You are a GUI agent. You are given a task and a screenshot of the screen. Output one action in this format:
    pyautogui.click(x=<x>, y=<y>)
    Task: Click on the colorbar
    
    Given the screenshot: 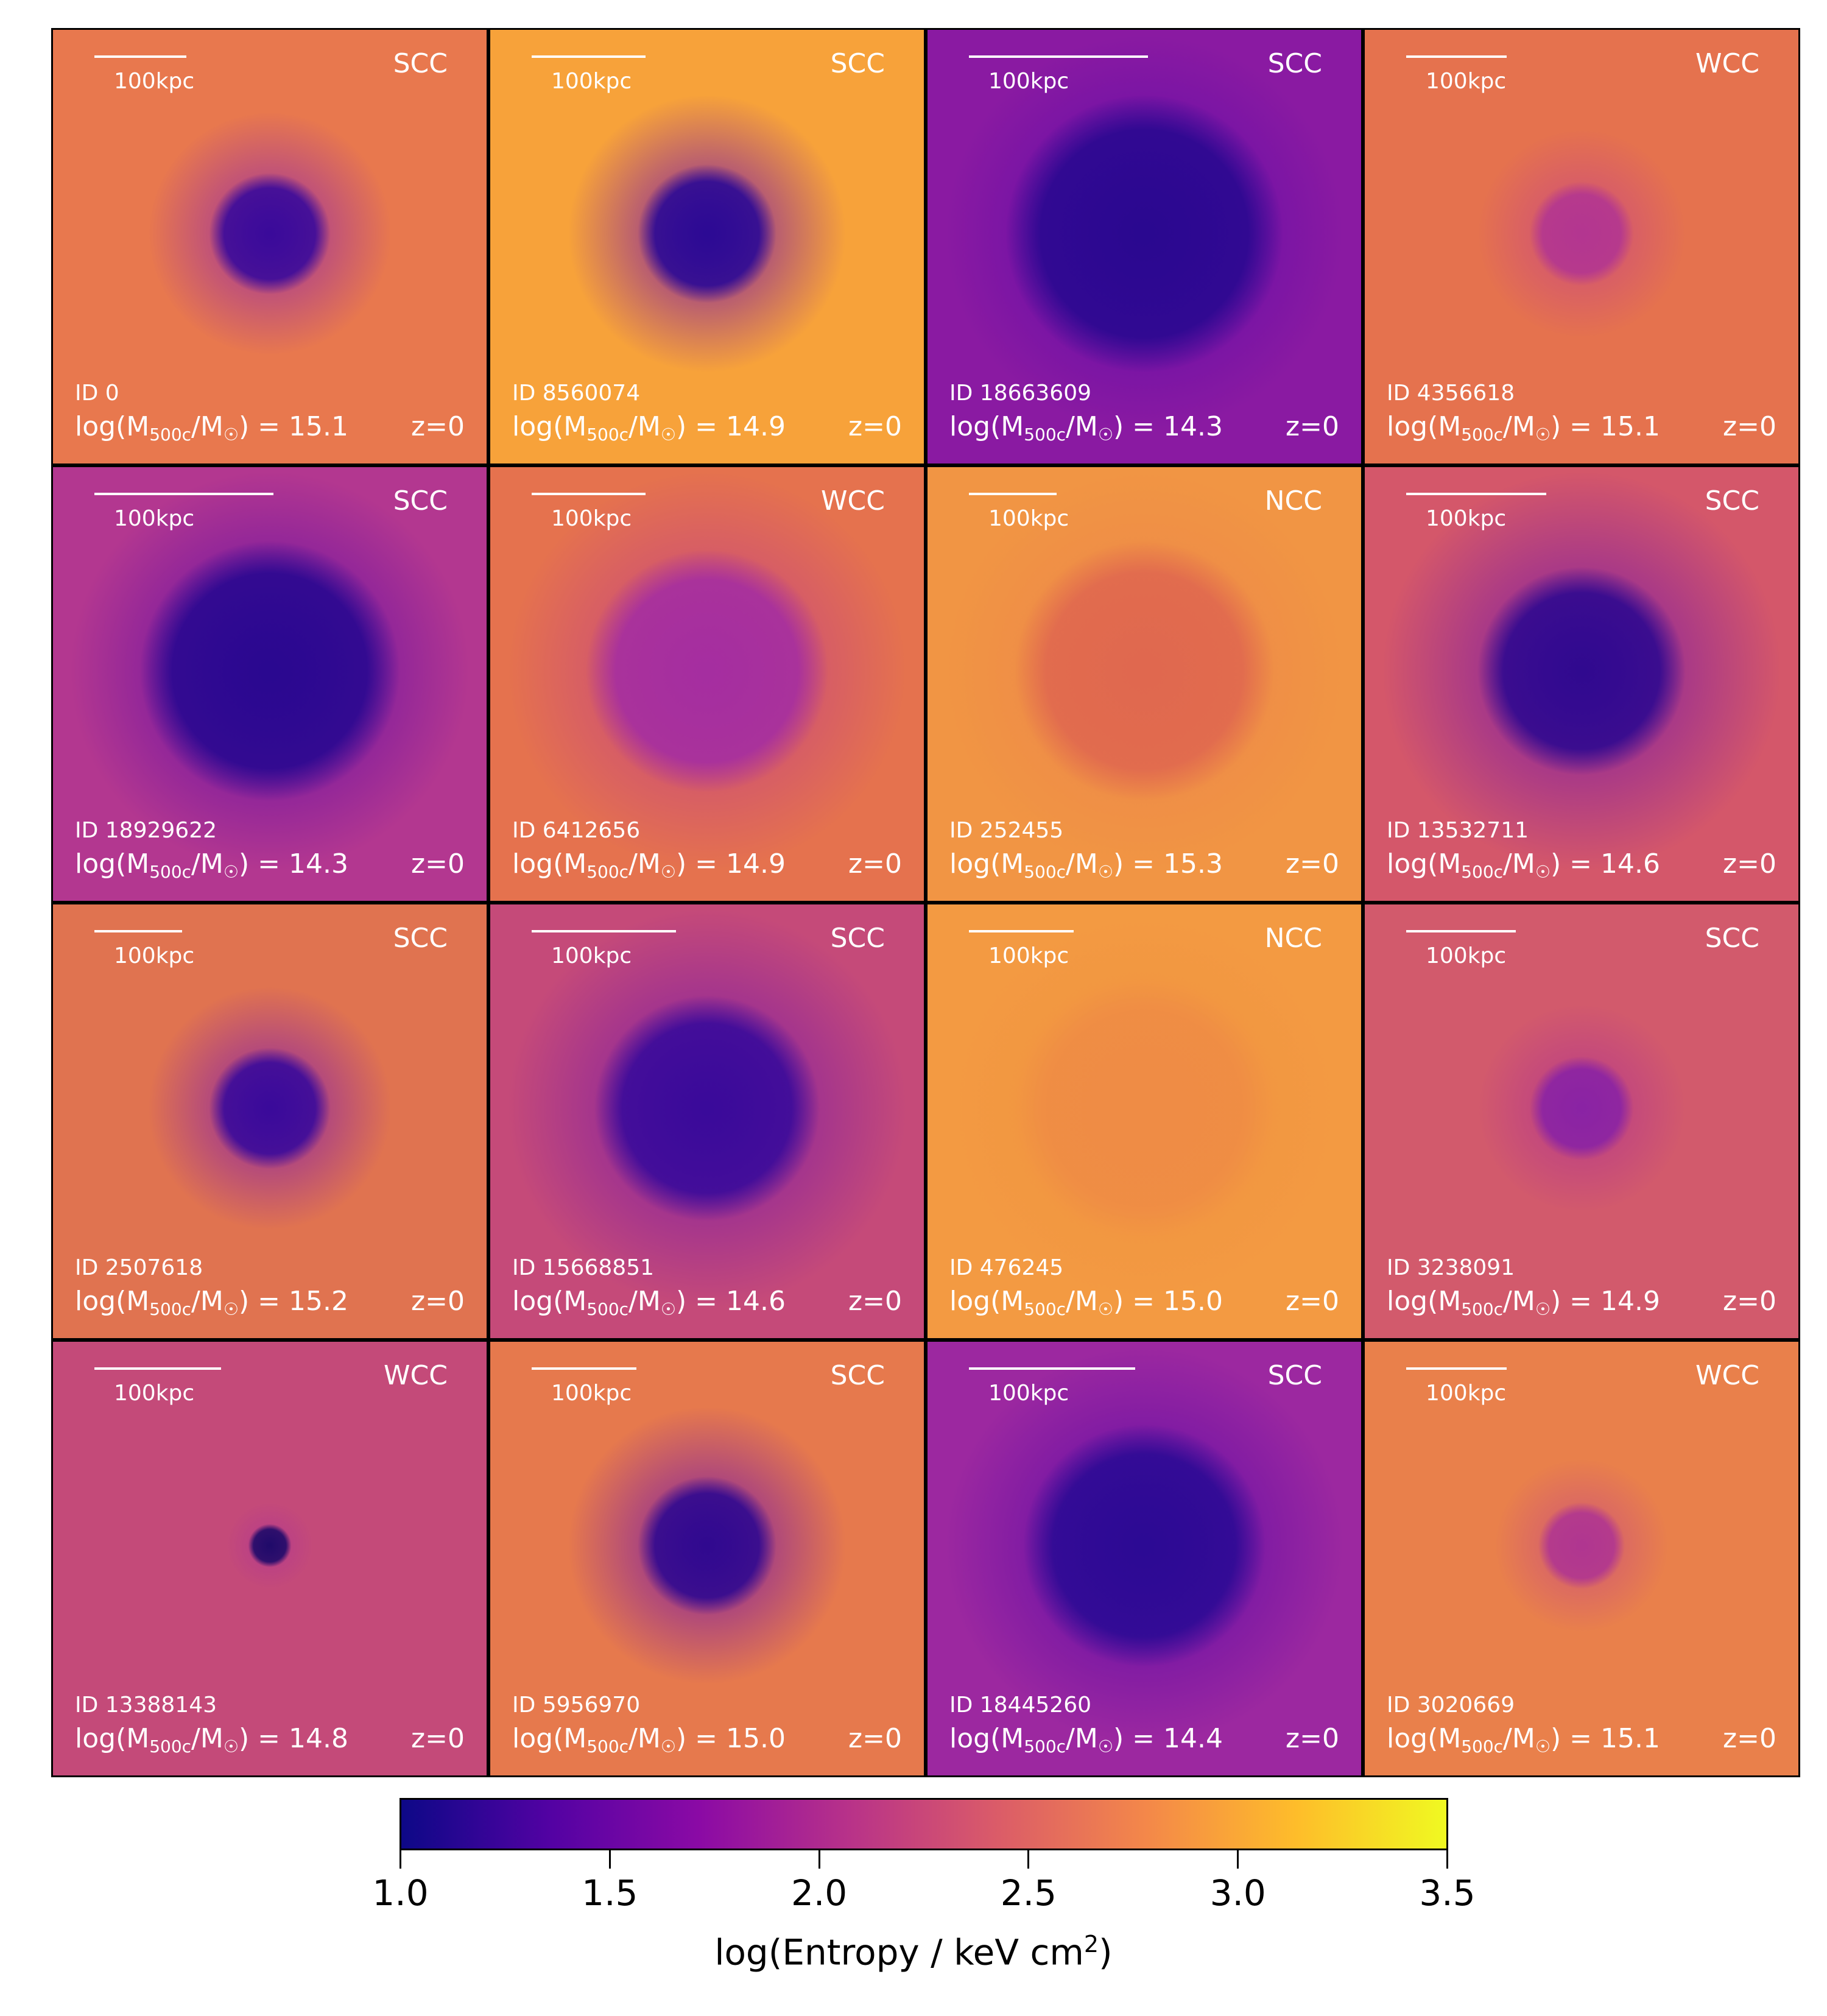 What is the action you would take?
    pyautogui.click(x=924, y=1824)
    